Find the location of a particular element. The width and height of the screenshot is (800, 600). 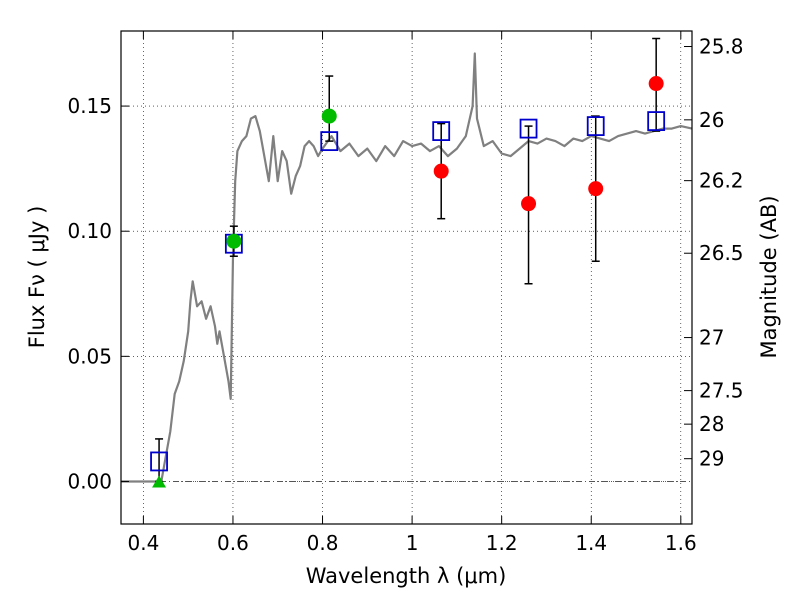

upper-limit-triangle is located at coordinates (159, 481).